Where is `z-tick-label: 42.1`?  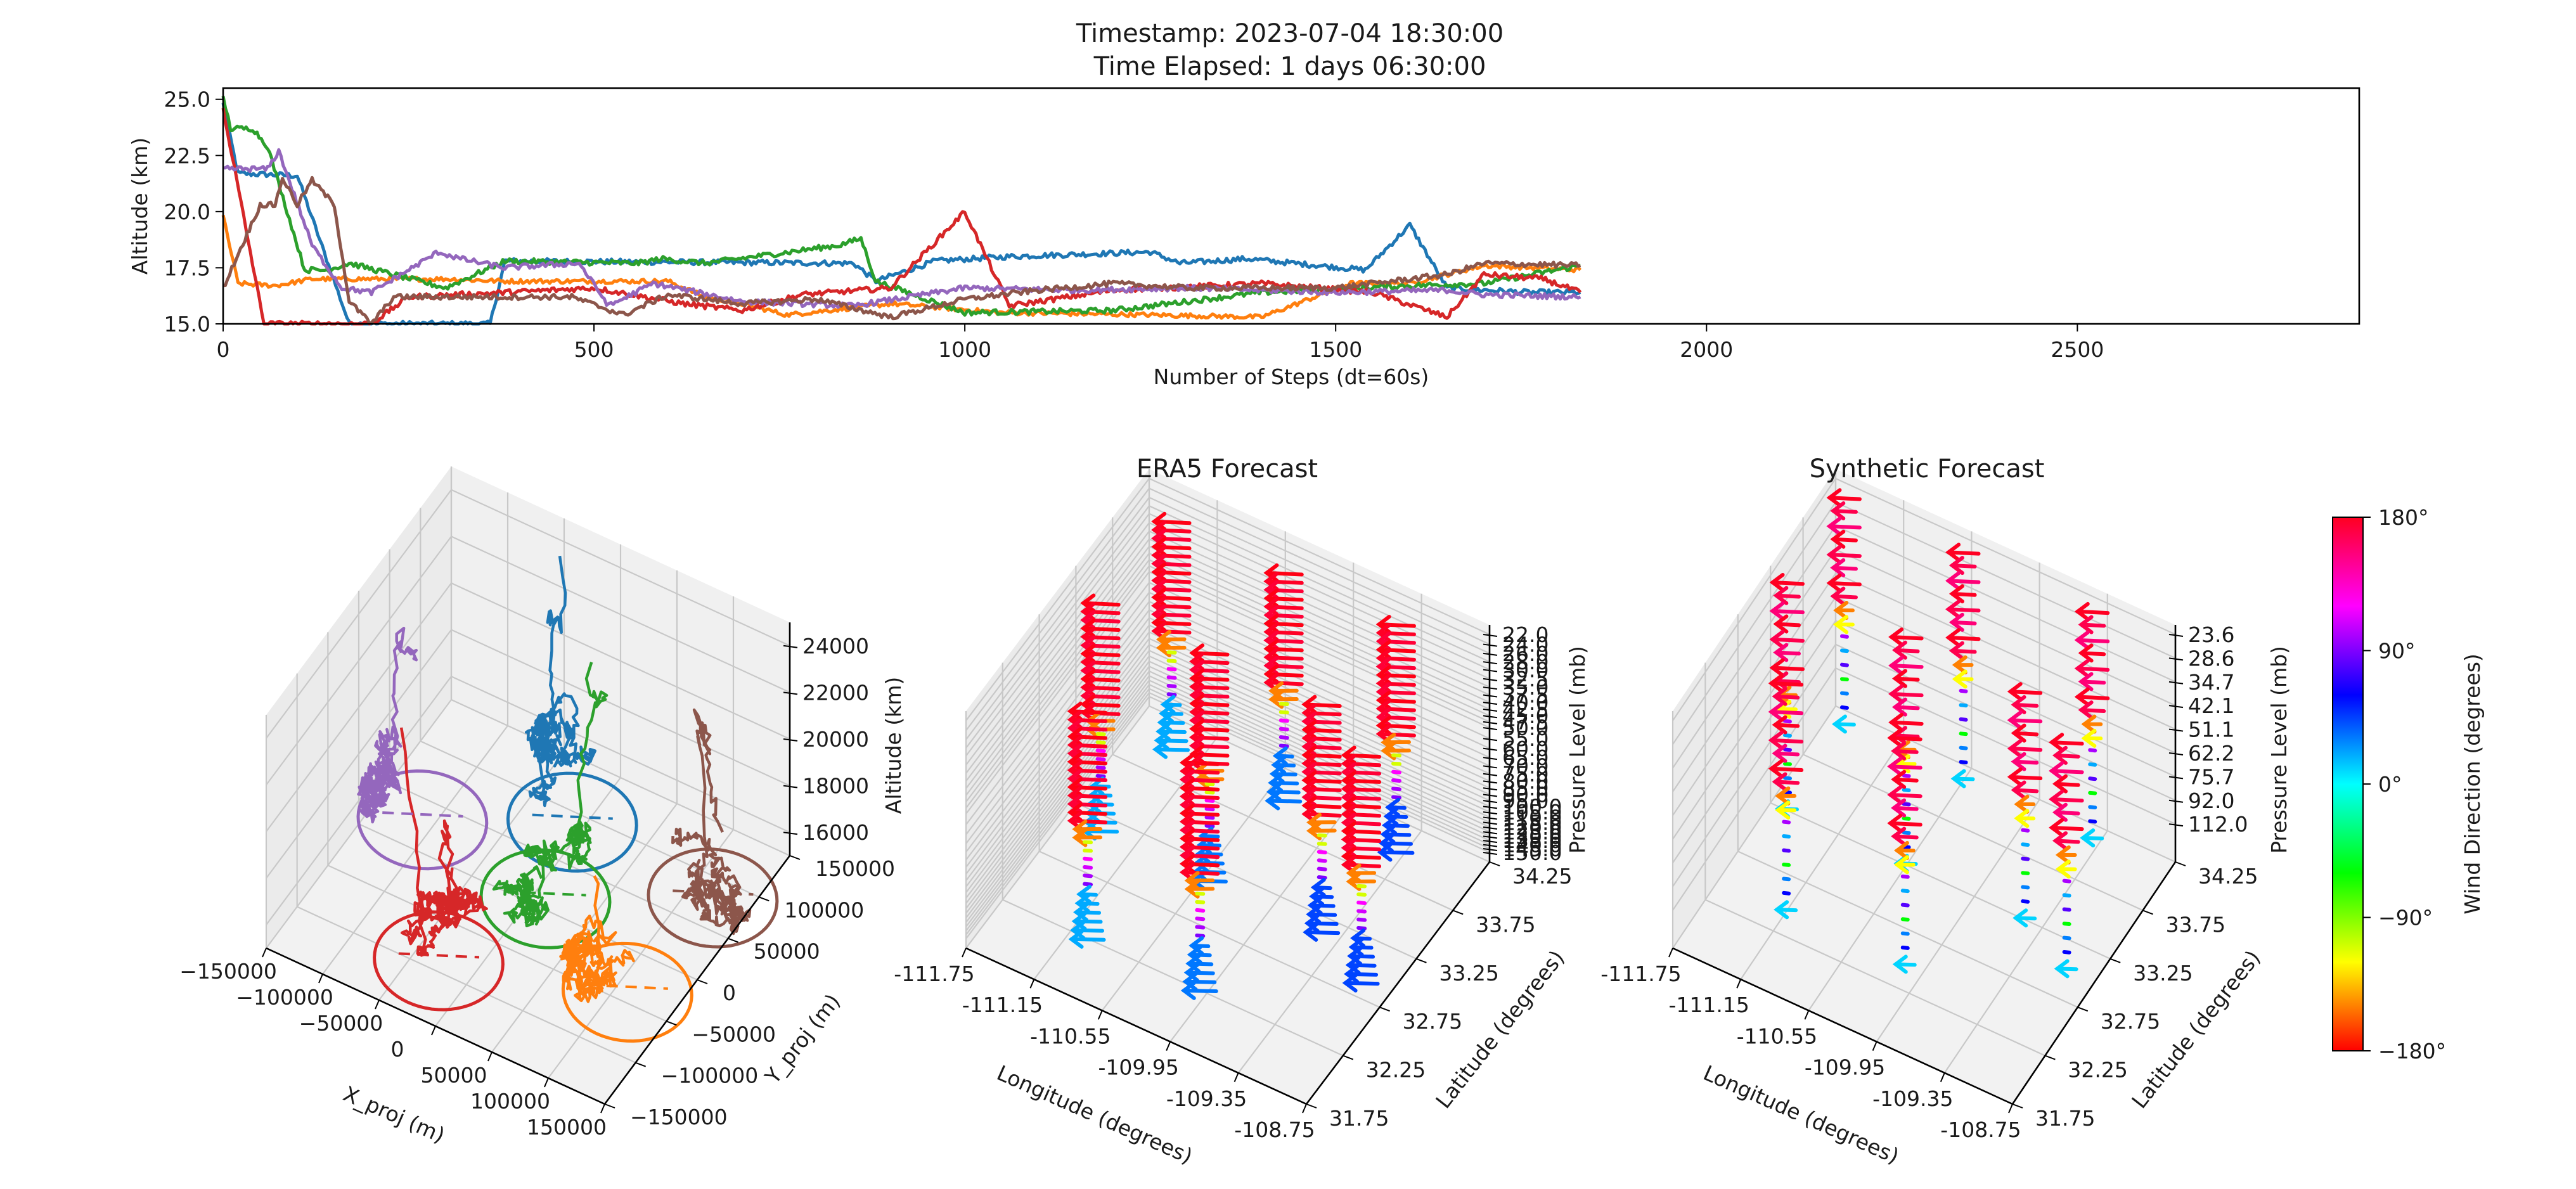
z-tick-label: 42.1 is located at coordinates (2211, 706).